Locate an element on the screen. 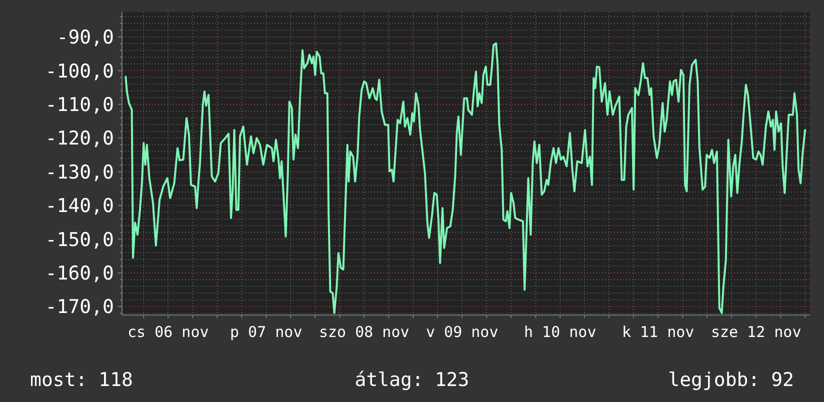  x-tick-label: v 09 nov is located at coordinates (462, 332).